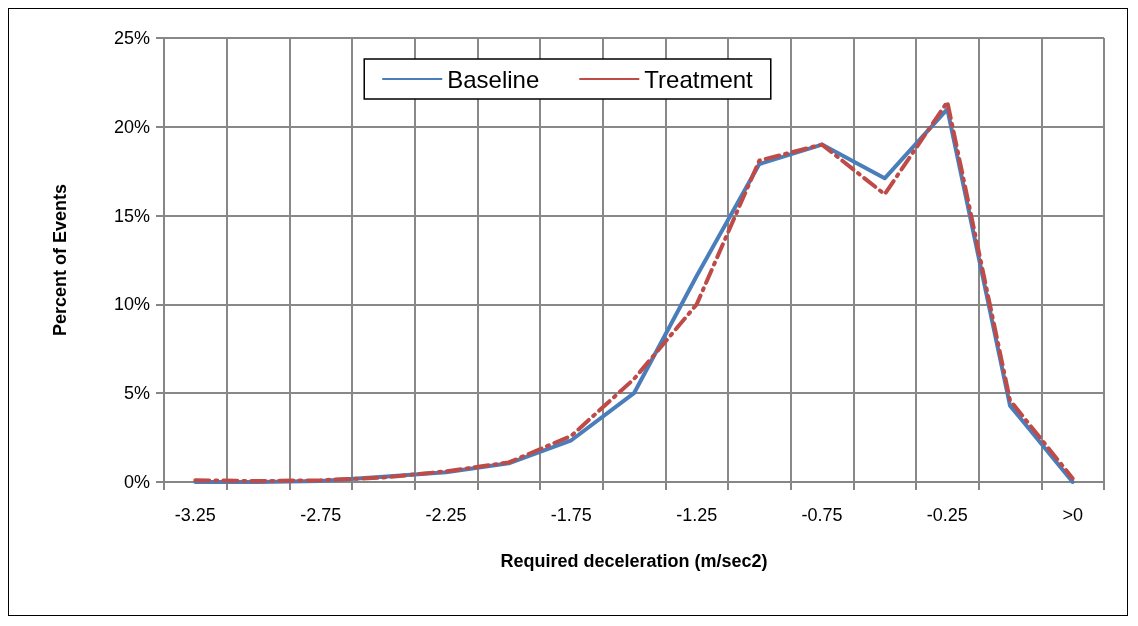  I want to click on y-tick-label: 0%, so click(136, 482).